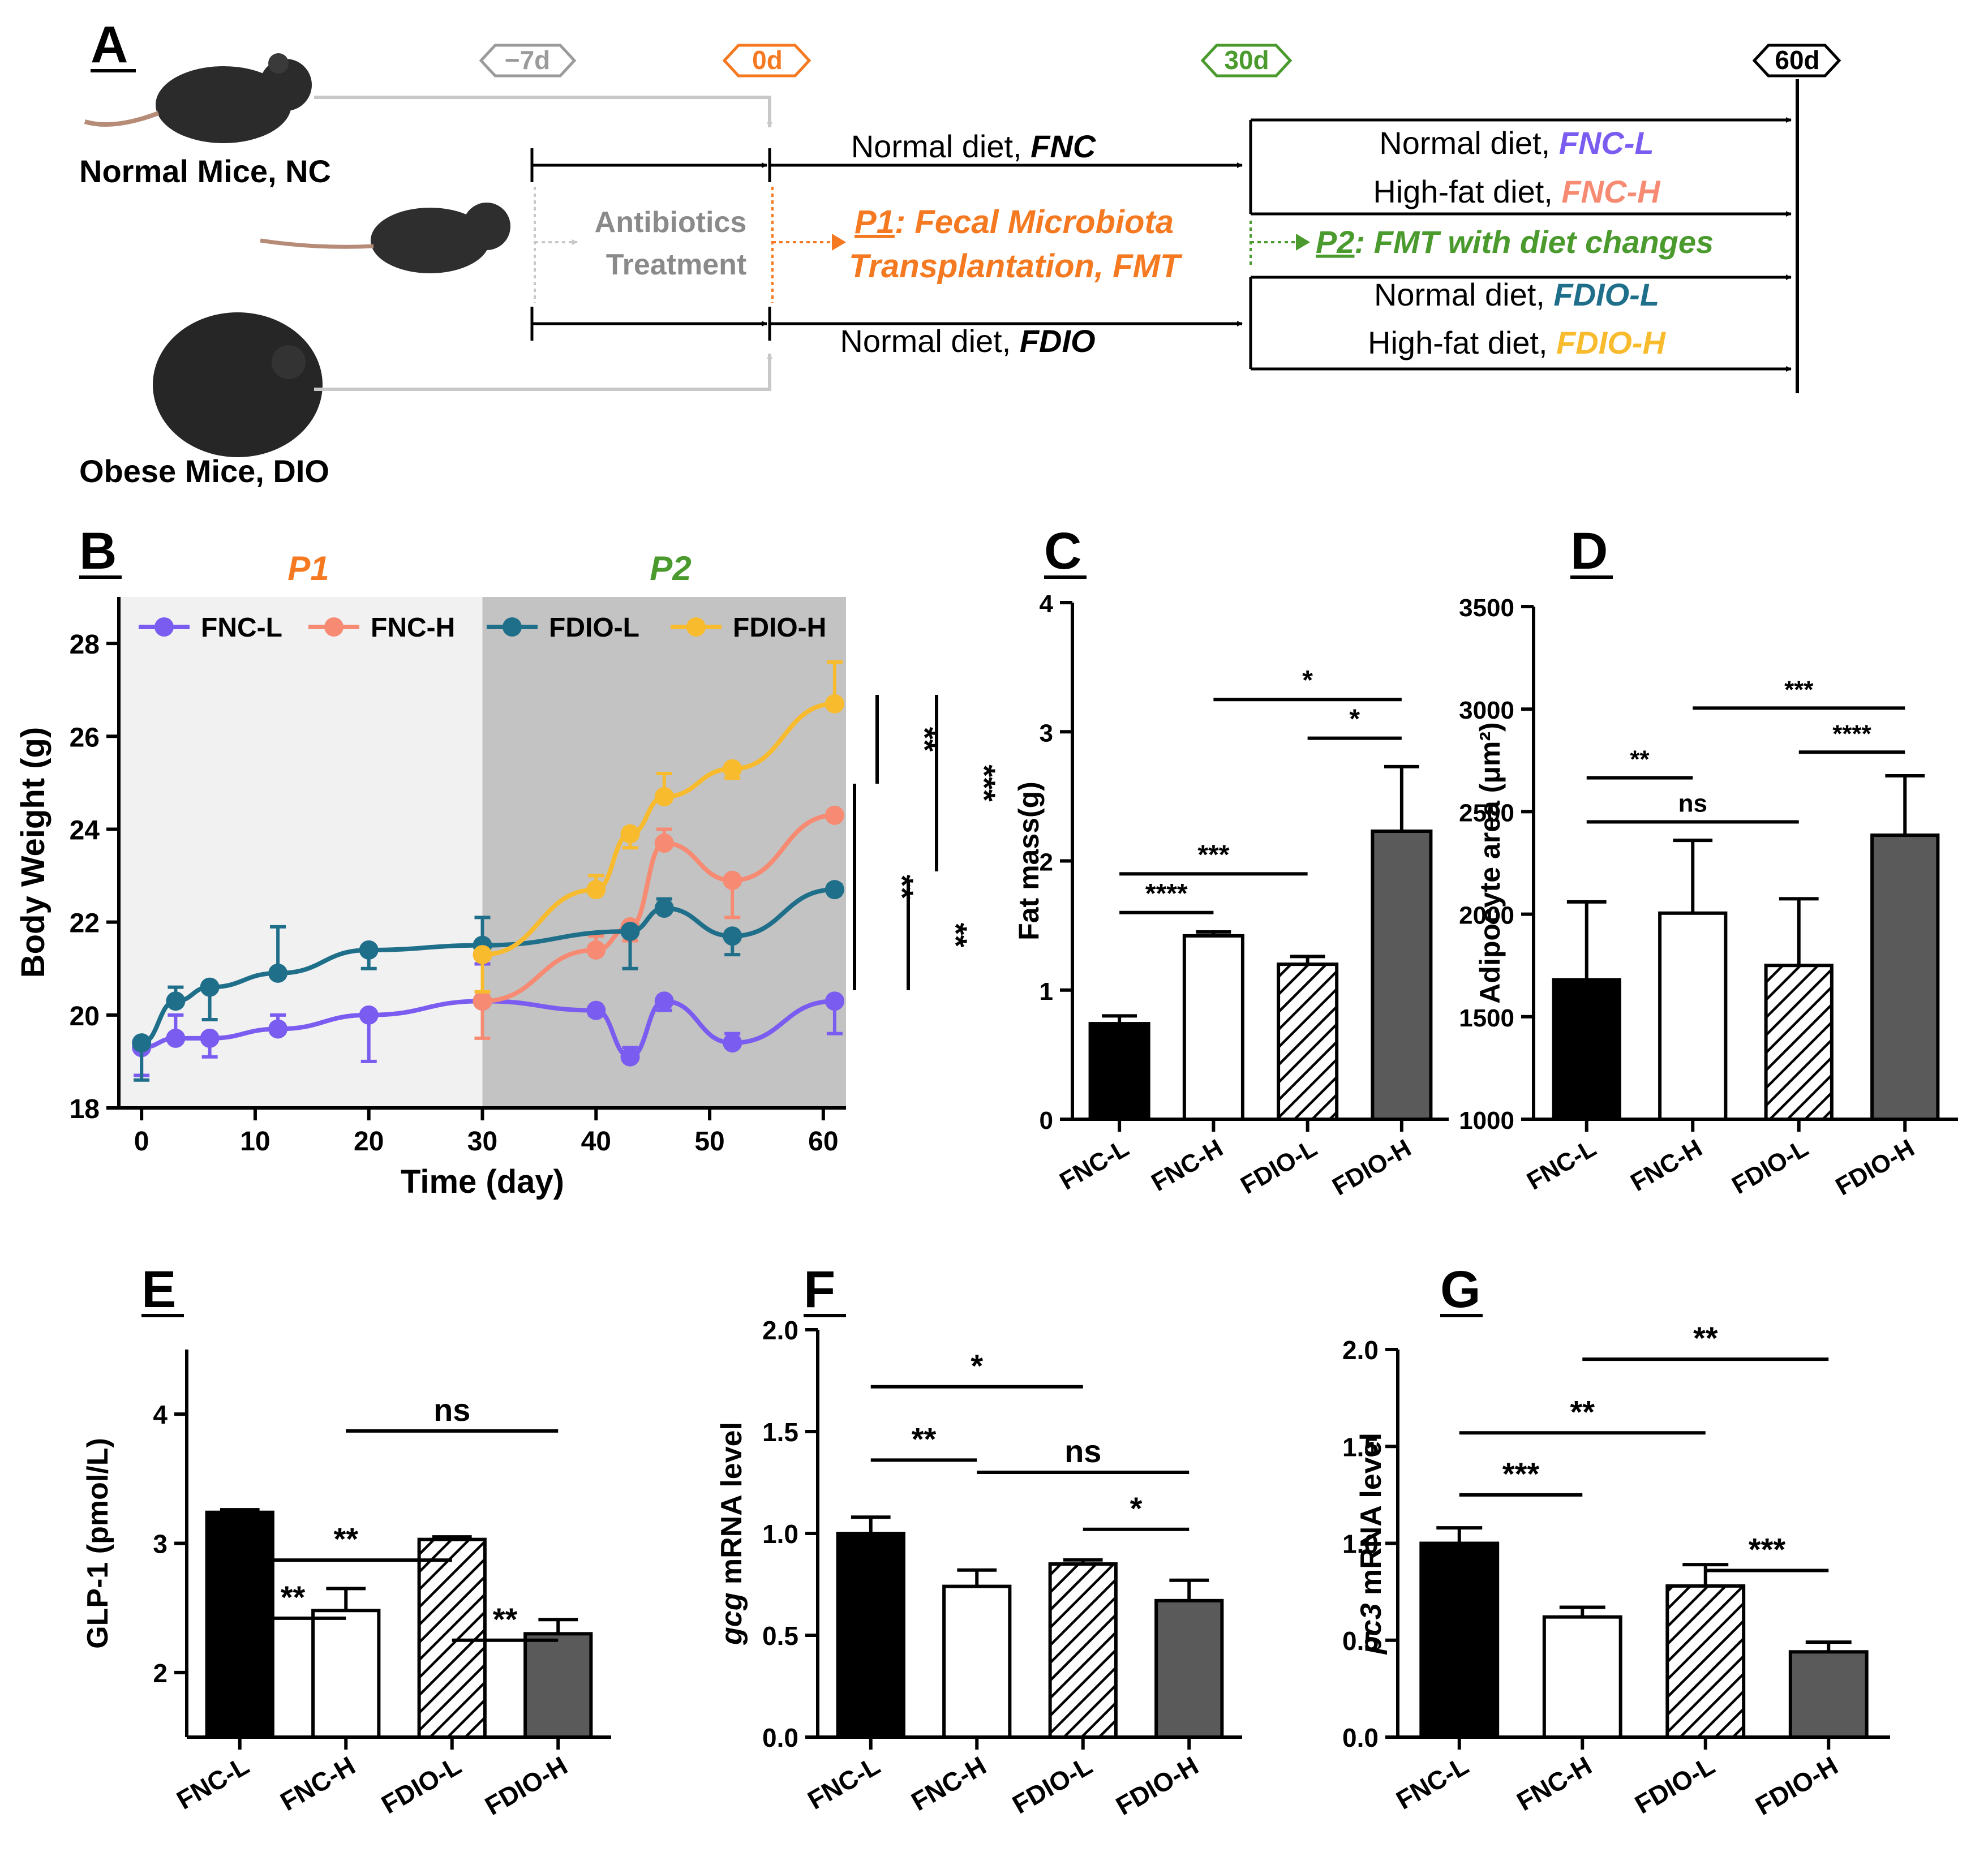 The height and width of the screenshot is (1852, 1988). Describe the element at coordinates (109, 45) in the screenshot. I see `panel-letter-a: A` at that location.